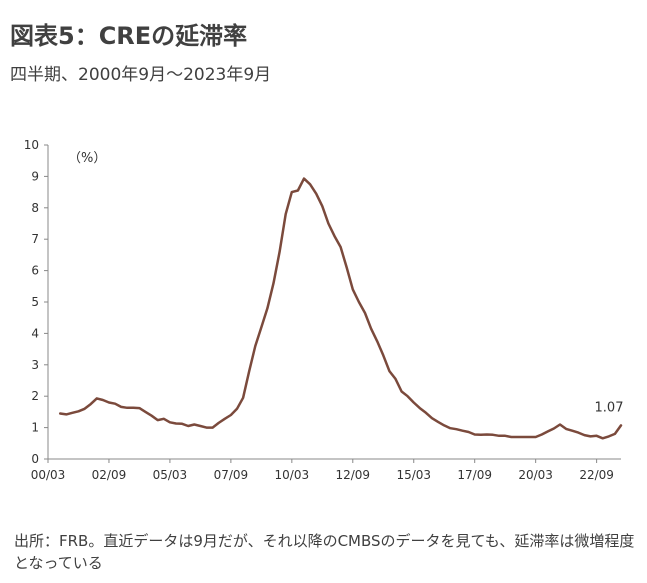 The height and width of the screenshot is (583, 647). I want to click on y-tick-label: 1, so click(35, 428).